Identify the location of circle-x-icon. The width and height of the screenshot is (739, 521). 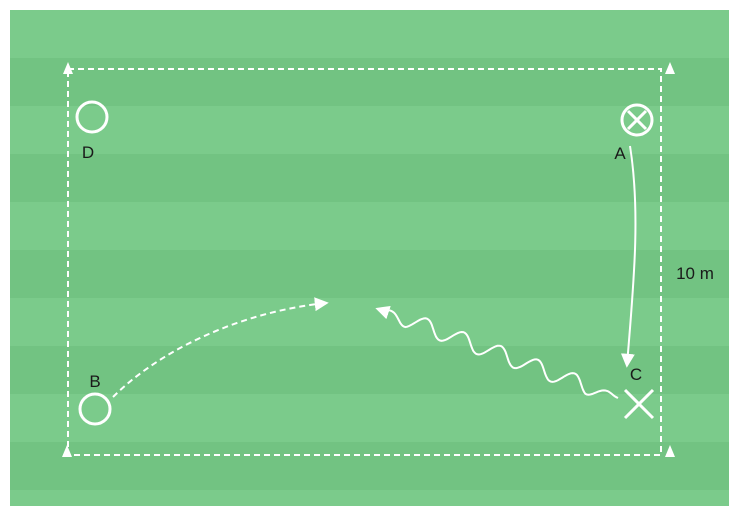
(637, 120).